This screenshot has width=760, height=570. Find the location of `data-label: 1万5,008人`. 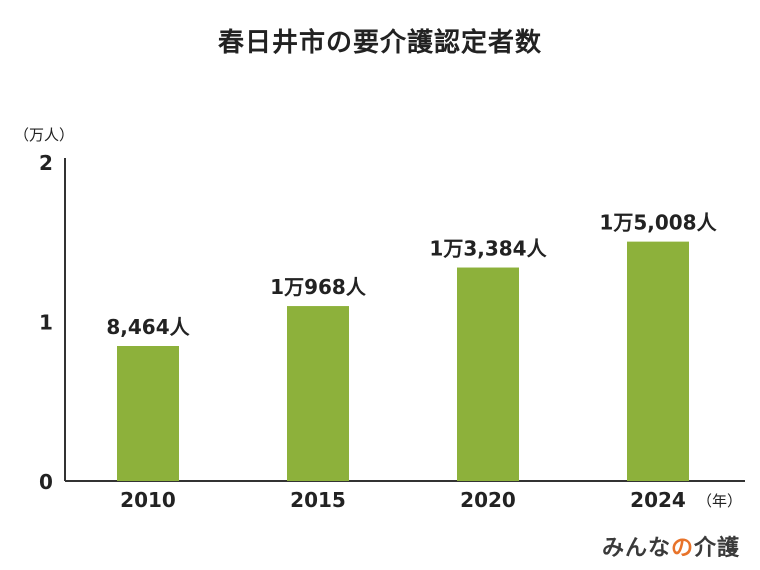

data-label: 1万5,008人 is located at coordinates (658, 223).